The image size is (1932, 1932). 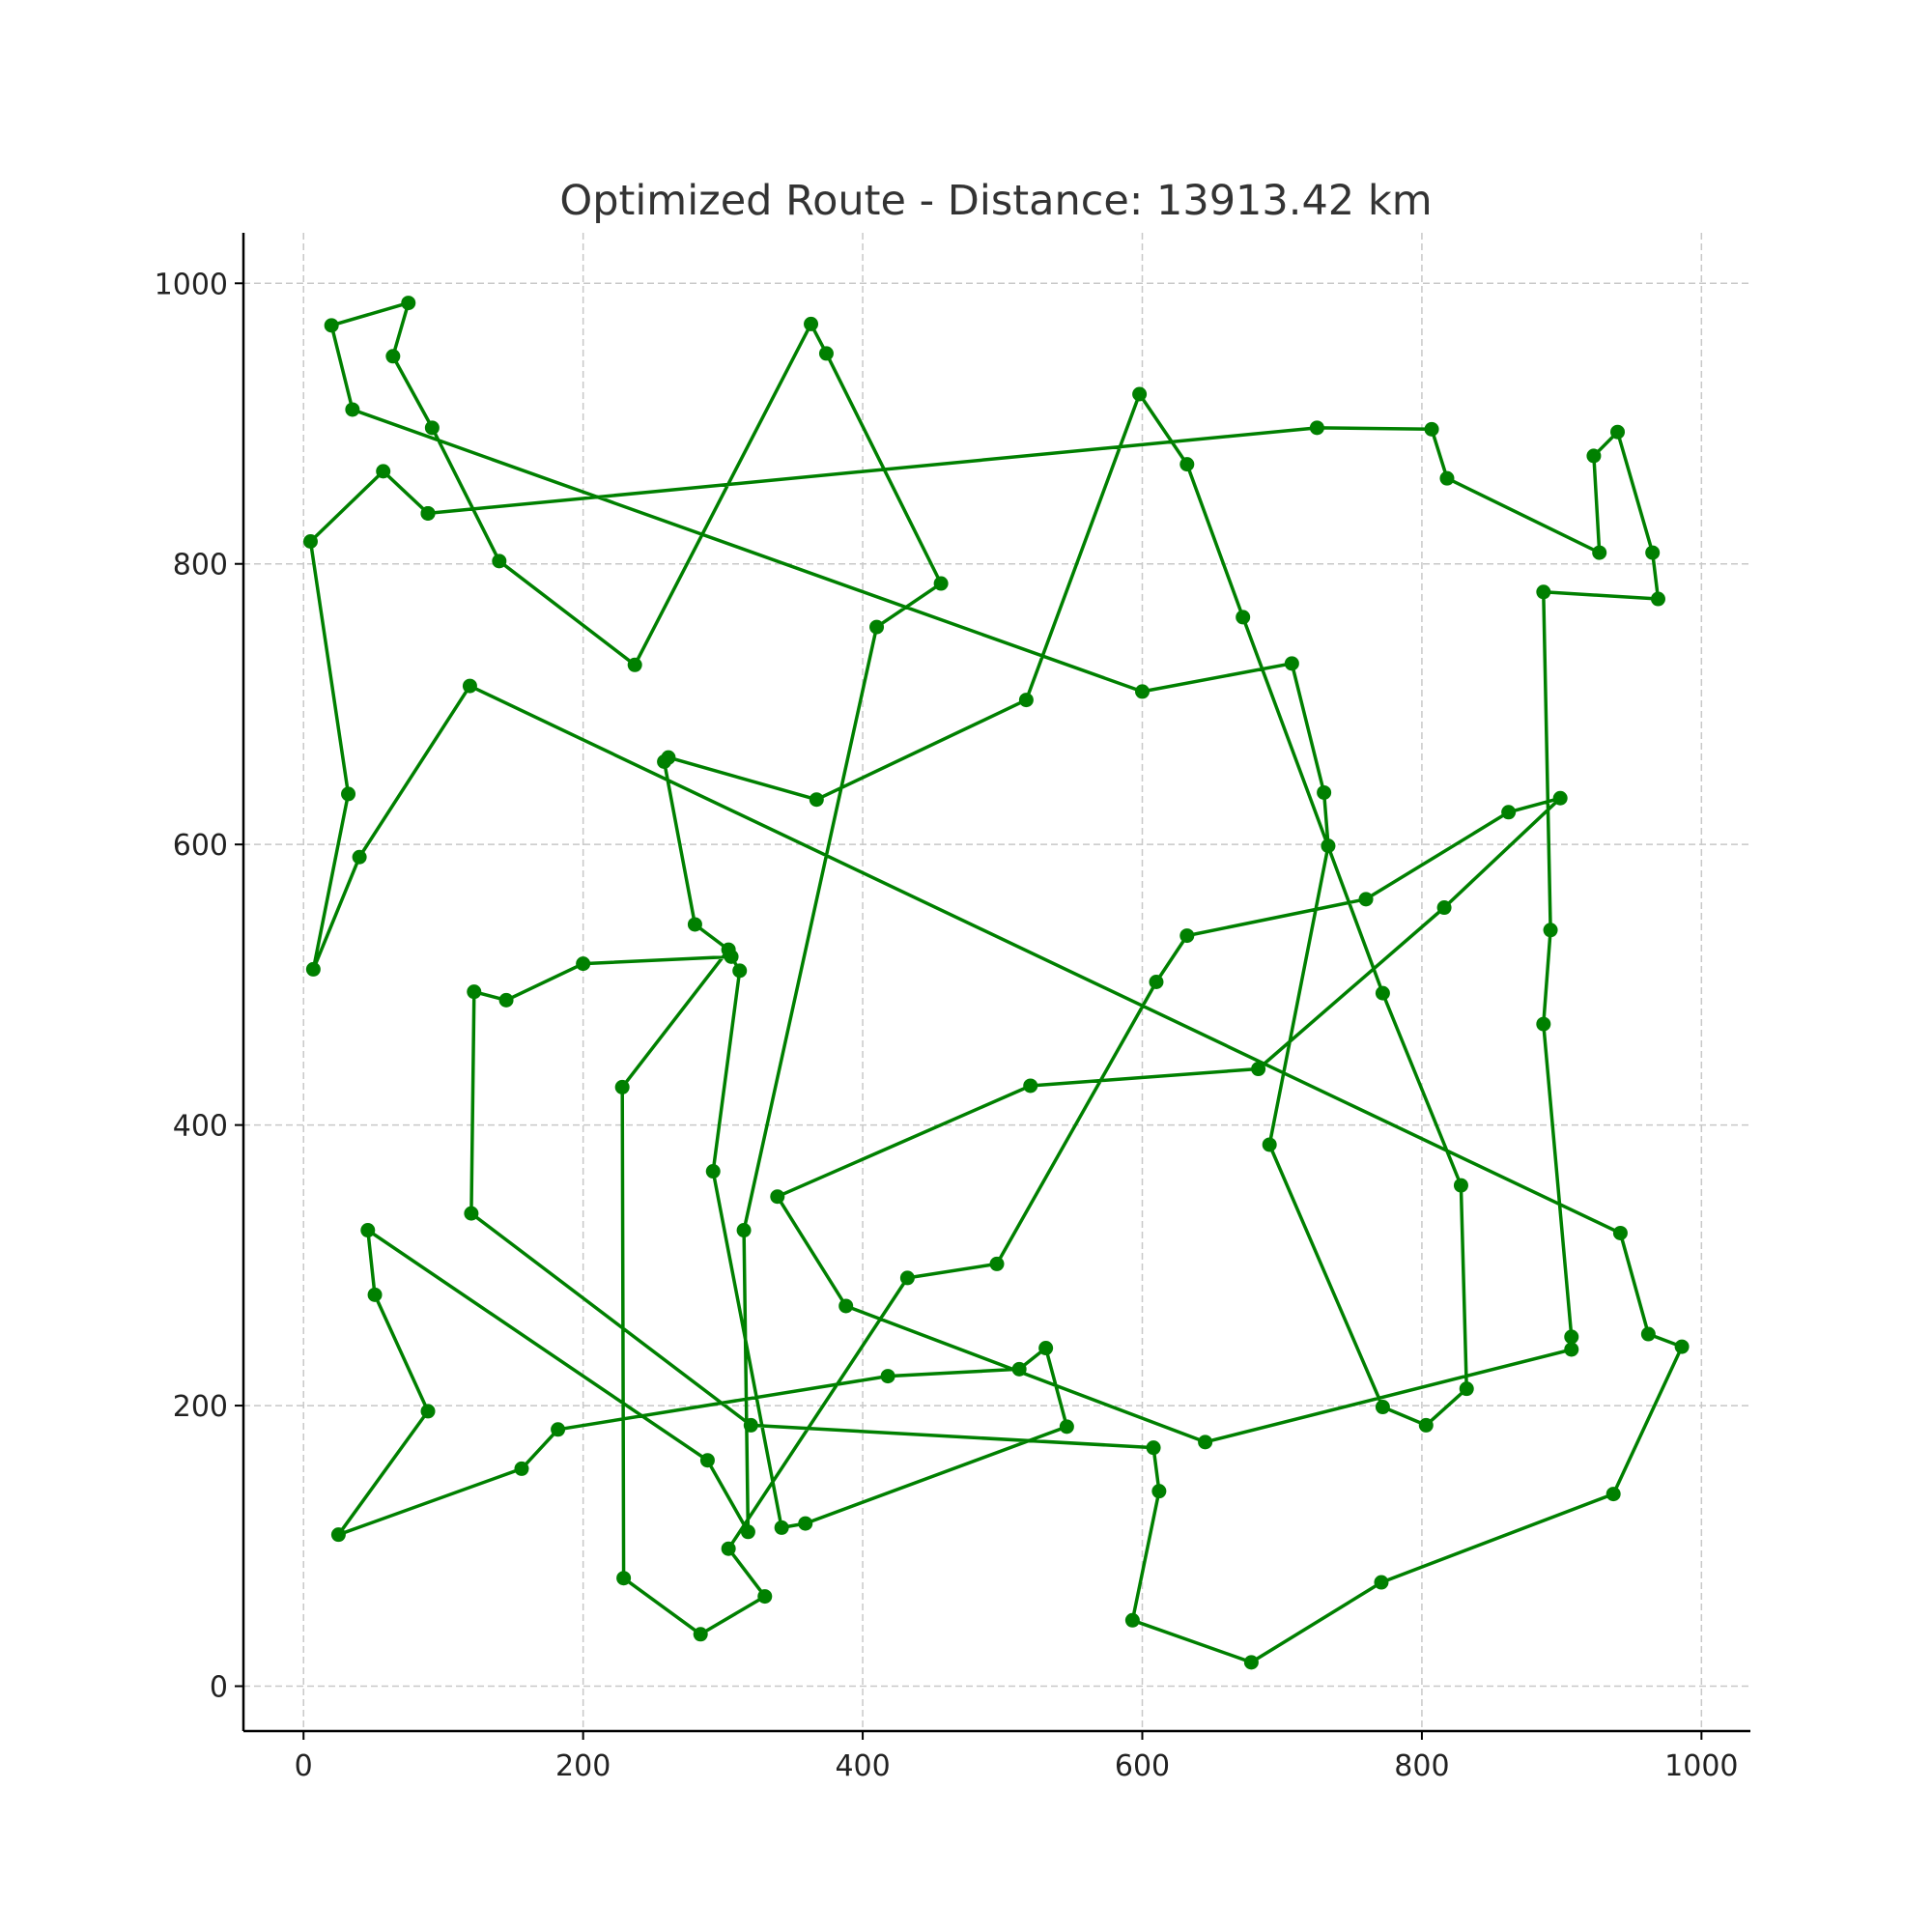 I want to click on x-tick-label: 0, so click(x=304, y=1766).